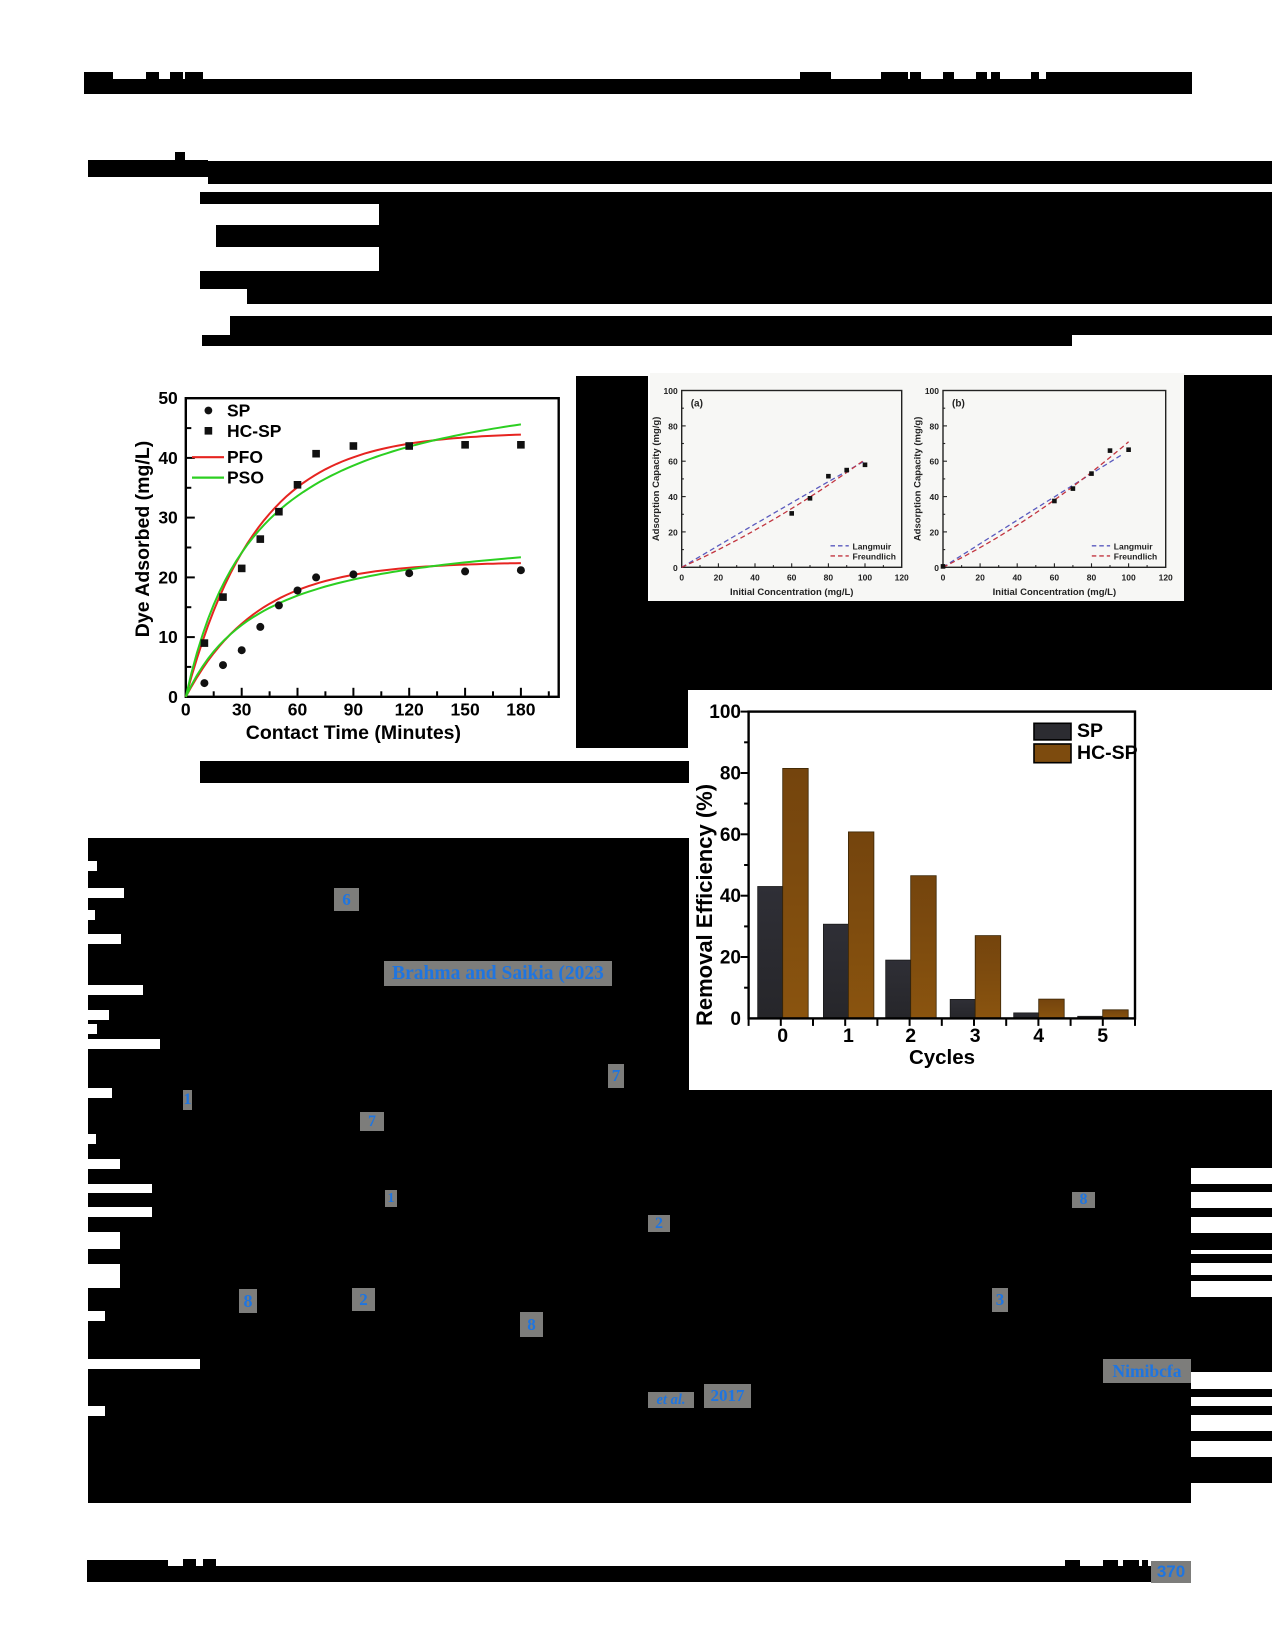  I want to click on svg-text: PFO, so click(245, 457).